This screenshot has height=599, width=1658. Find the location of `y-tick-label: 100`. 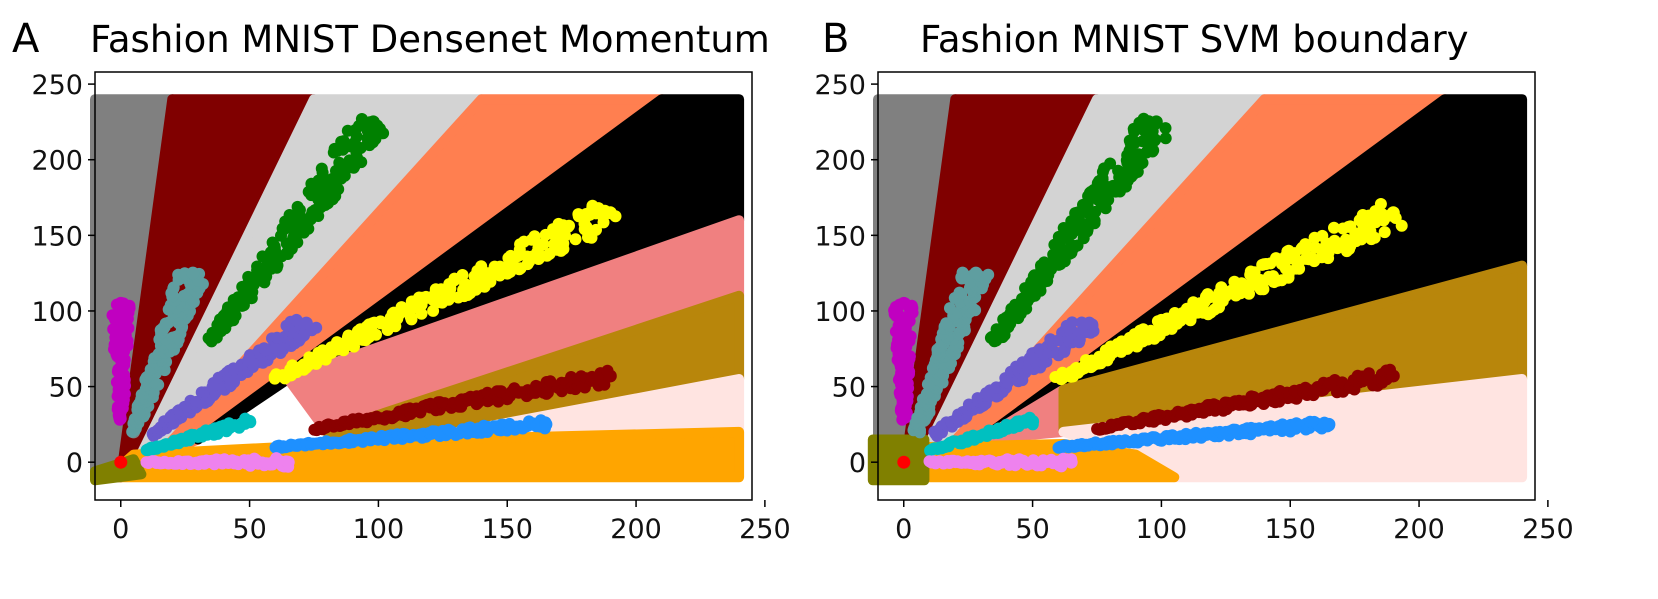

y-tick-label: 100 is located at coordinates (57, 312).